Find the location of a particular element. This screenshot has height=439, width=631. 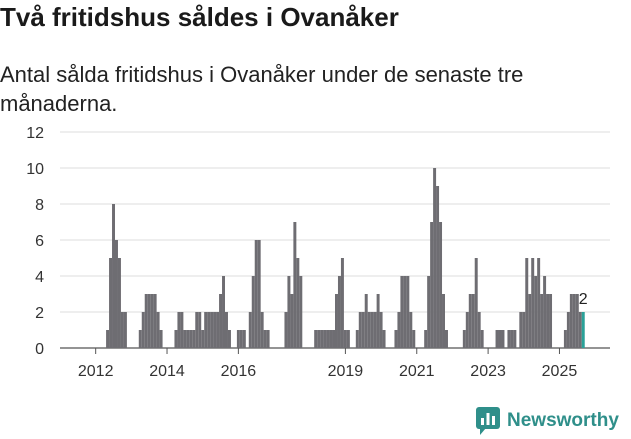

y-tick-label: 0 is located at coordinates (39, 349).